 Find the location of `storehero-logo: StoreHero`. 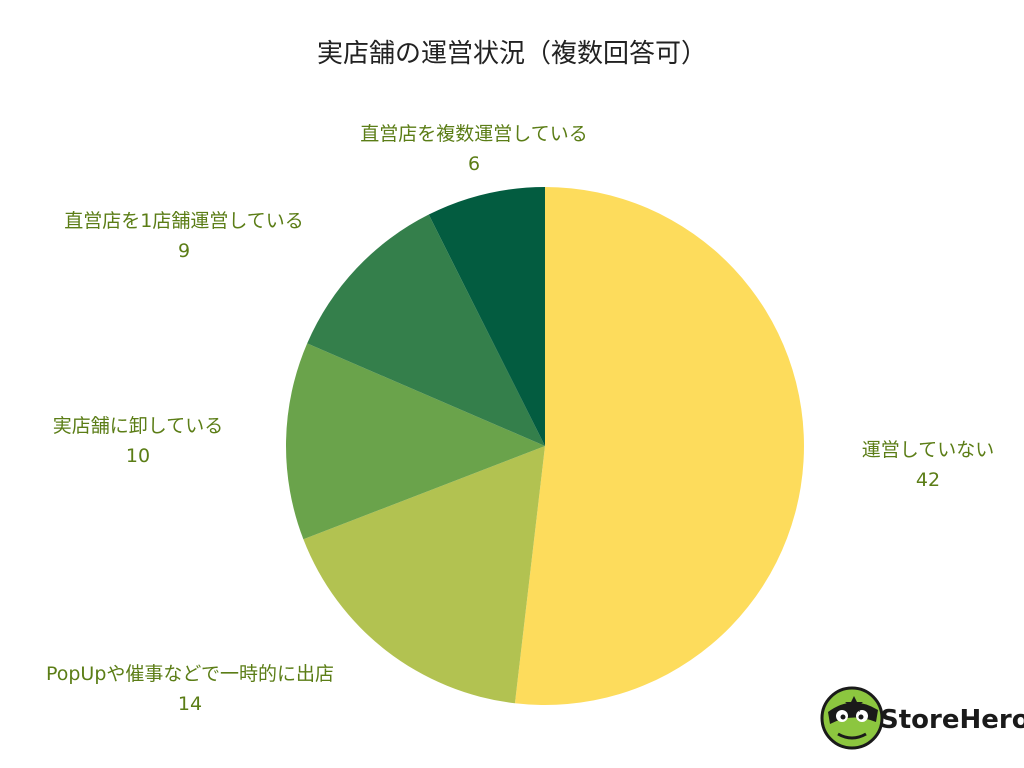

storehero-logo: StoreHero is located at coordinates (922, 718).